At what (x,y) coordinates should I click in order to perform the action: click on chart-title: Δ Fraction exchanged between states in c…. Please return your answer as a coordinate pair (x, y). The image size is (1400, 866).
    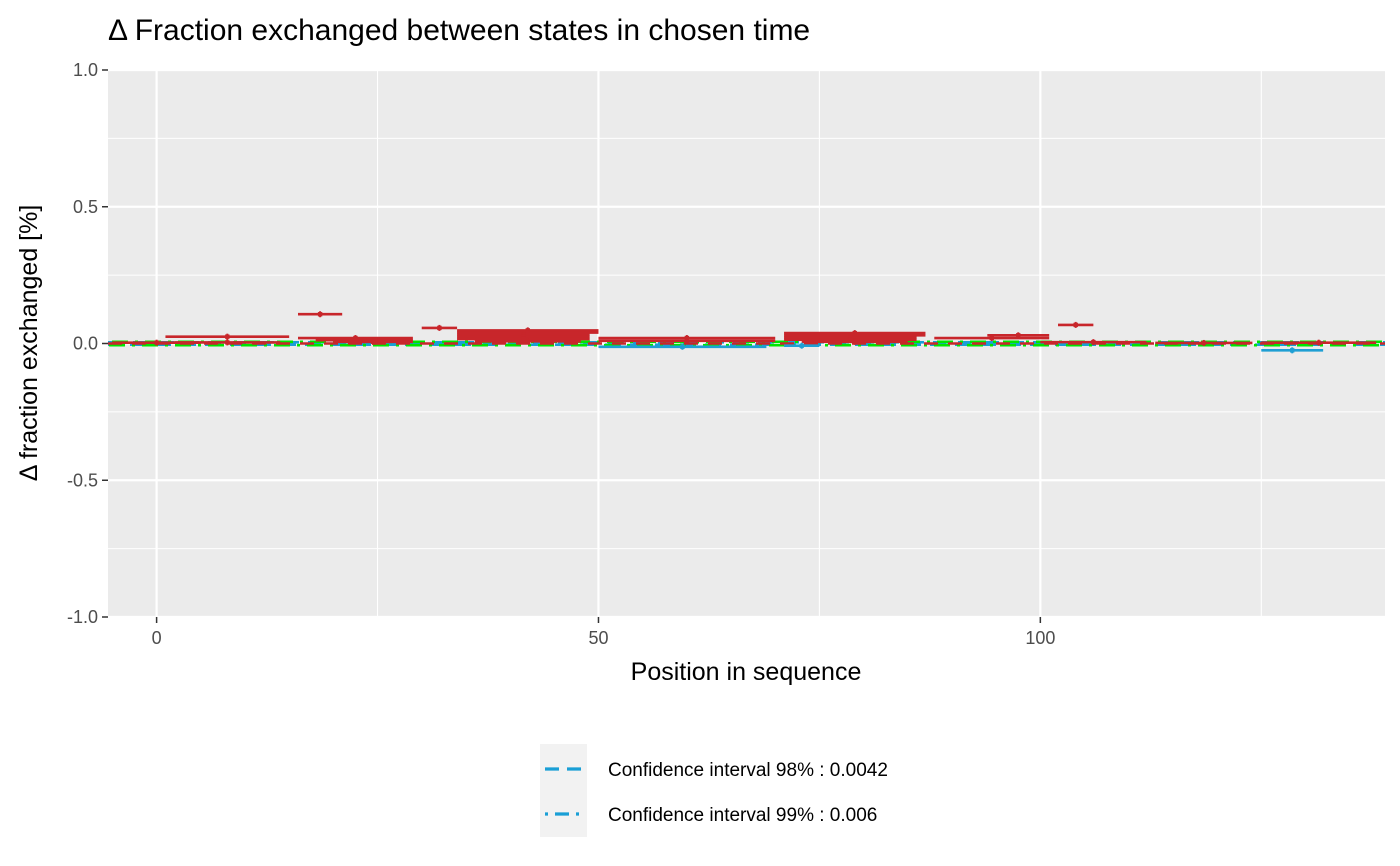
    Looking at the image, I should click on (459, 30).